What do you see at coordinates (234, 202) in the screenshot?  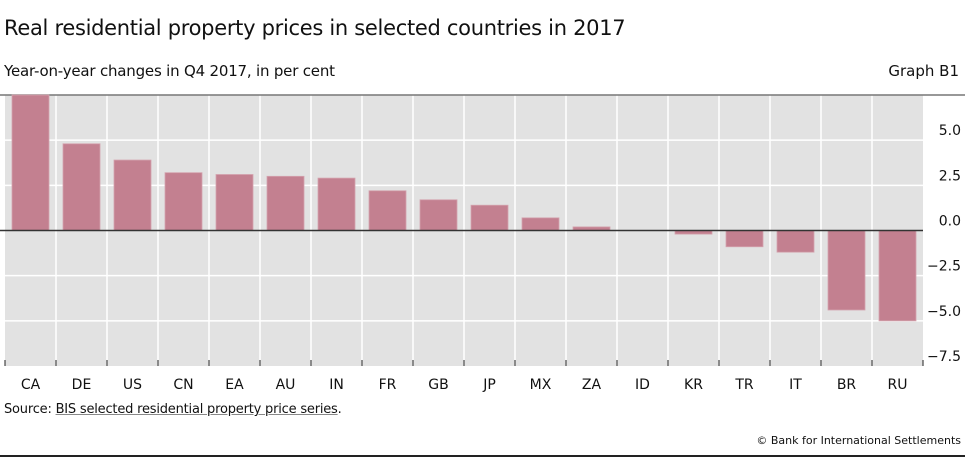 I see `bar-EA` at bounding box center [234, 202].